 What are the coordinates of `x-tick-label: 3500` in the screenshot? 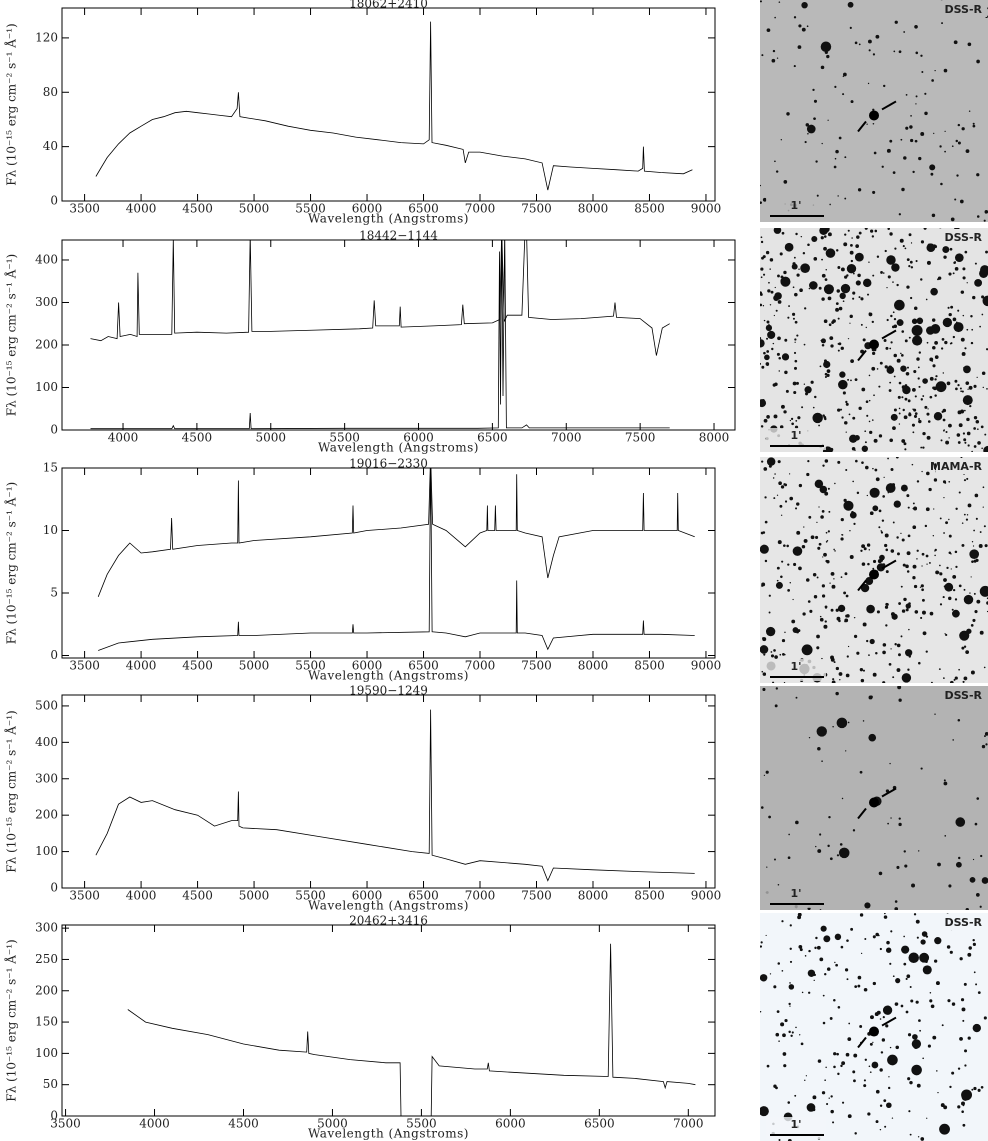 It's located at (84, 896).